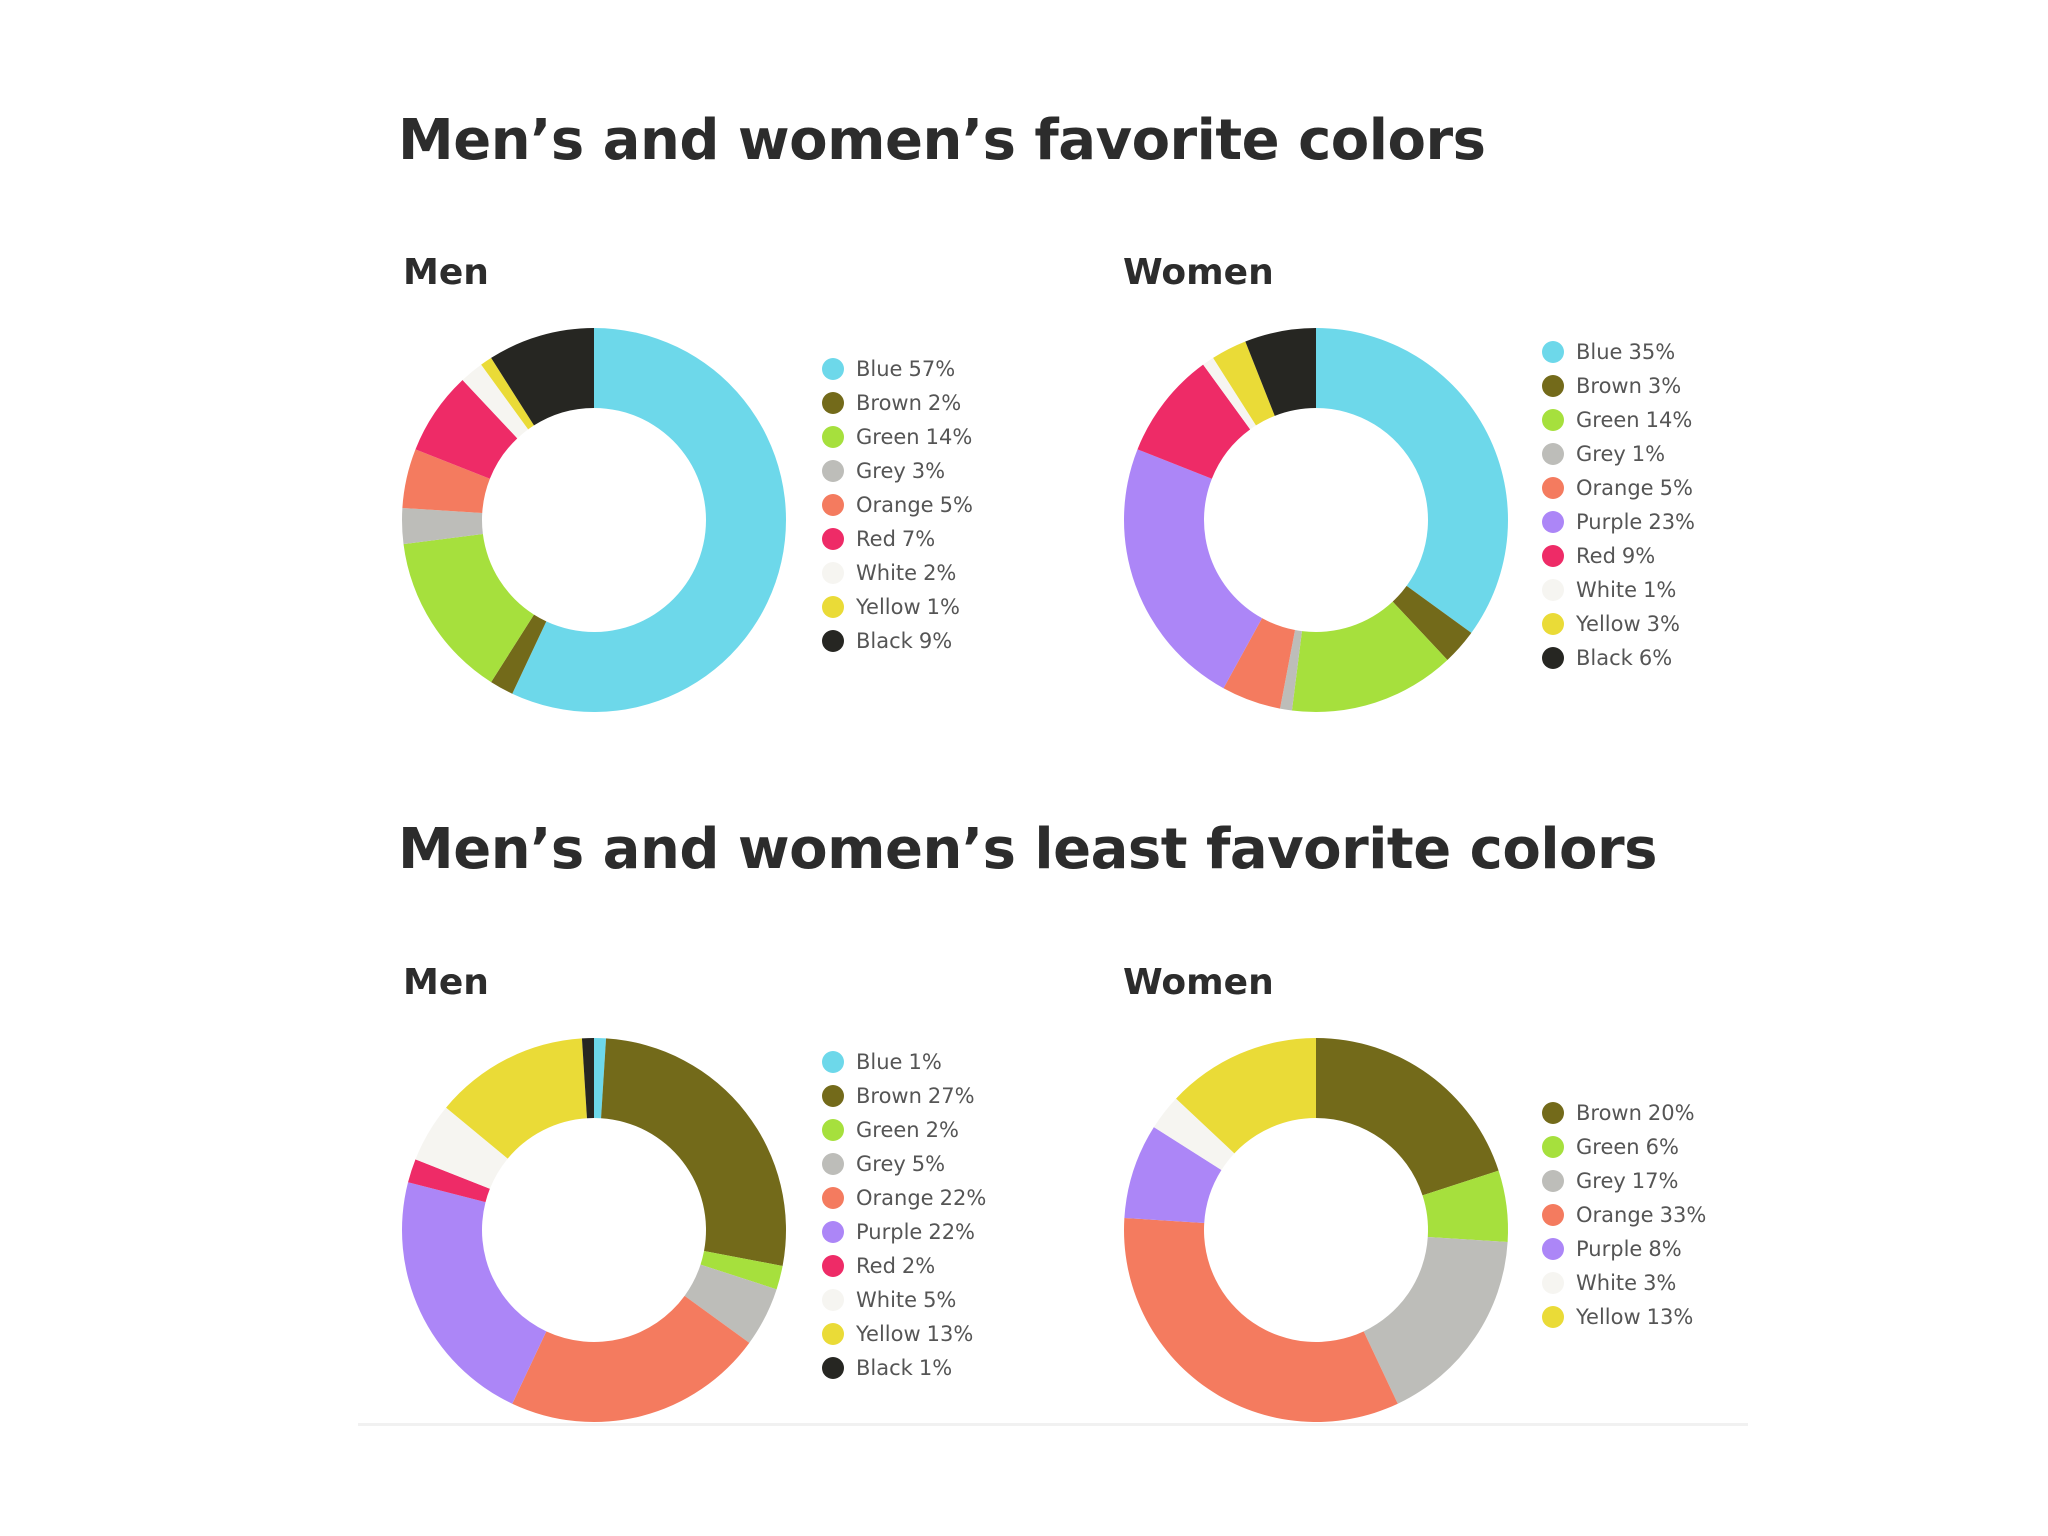 This screenshot has height=1536, width=2048. What do you see at coordinates (594, 1230) in the screenshot?
I see `donut-svg-least-men` at bounding box center [594, 1230].